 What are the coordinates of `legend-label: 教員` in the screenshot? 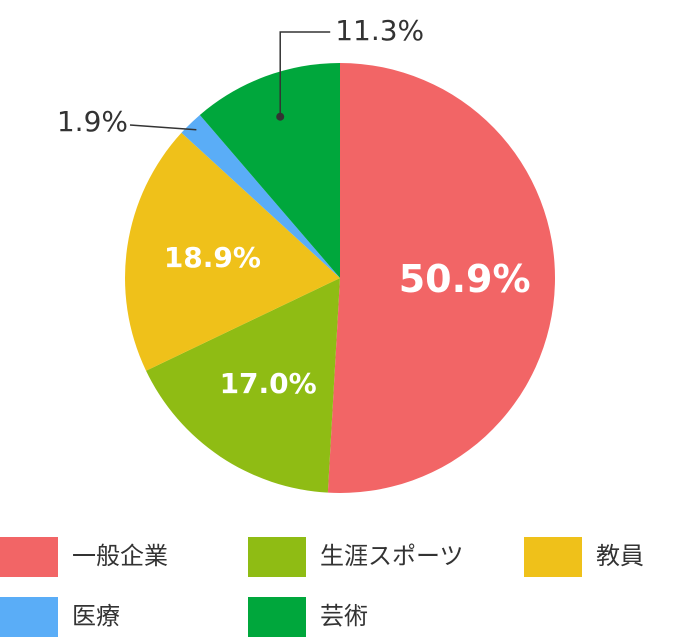 It's located at (620, 556).